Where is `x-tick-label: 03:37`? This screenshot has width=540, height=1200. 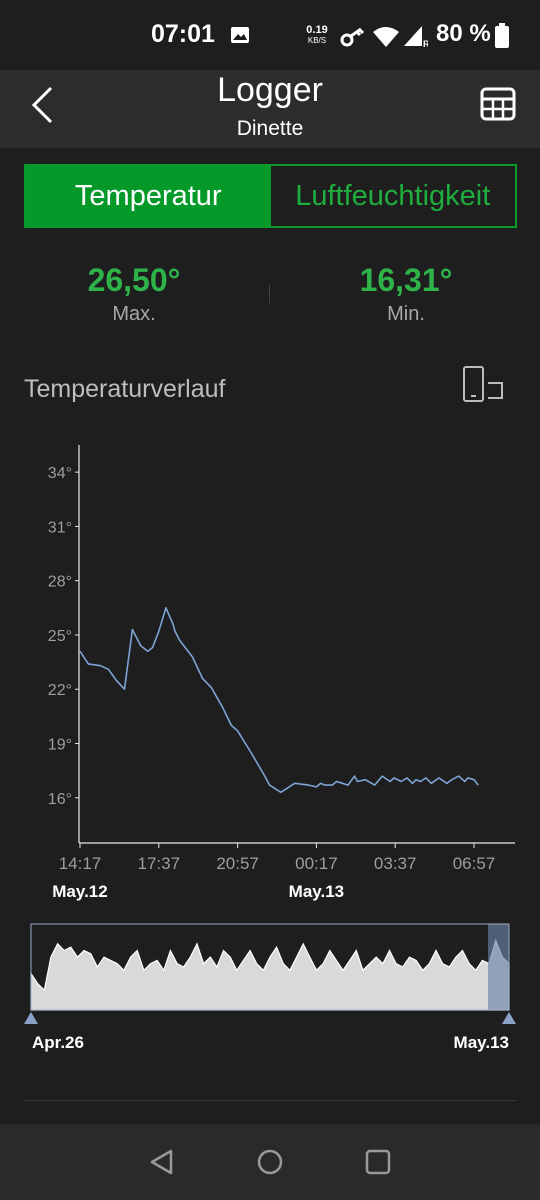
x-tick-label: 03:37 is located at coordinates (395, 863).